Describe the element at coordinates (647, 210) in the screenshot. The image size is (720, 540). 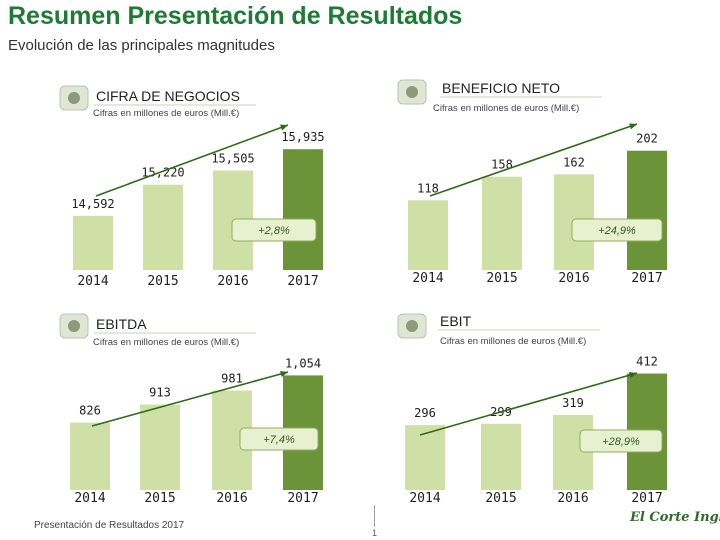
I see `chart-2-bar-2017` at that location.